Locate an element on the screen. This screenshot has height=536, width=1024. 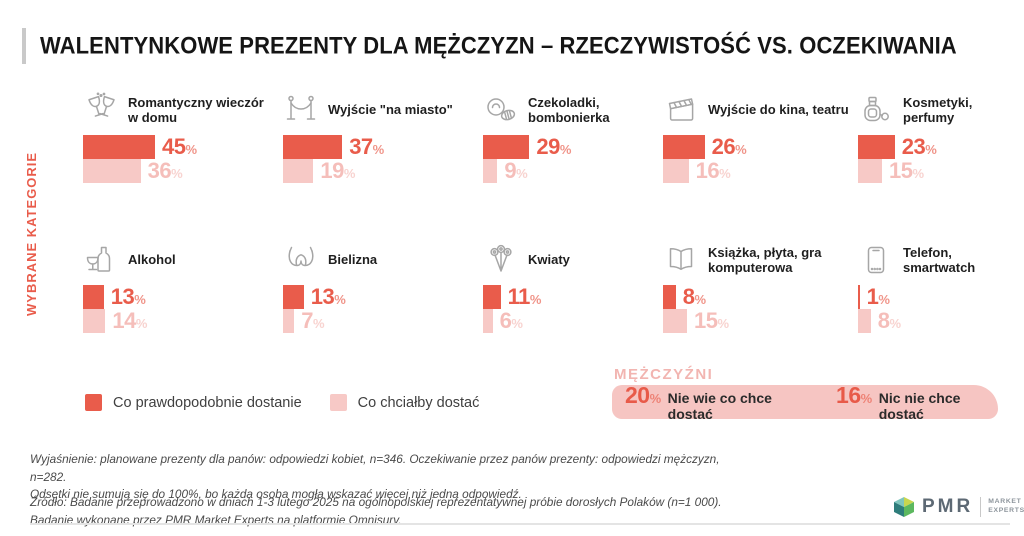
reality-swatch is located at coordinates (93, 402).